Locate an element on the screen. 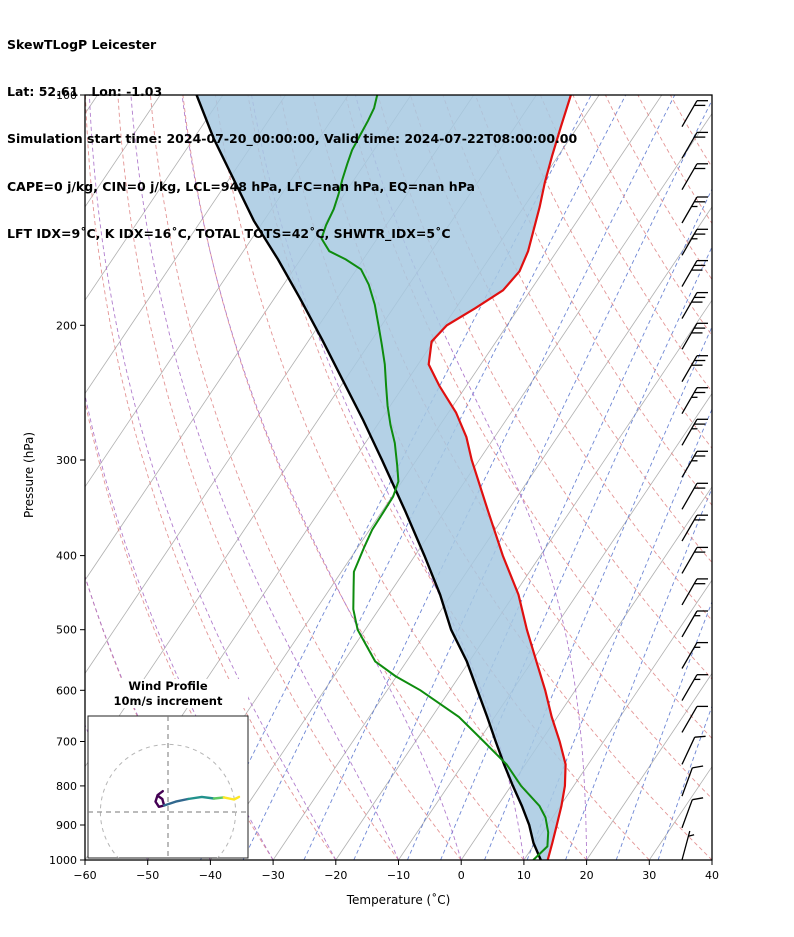  x-ticks is located at coordinates (398, 862).